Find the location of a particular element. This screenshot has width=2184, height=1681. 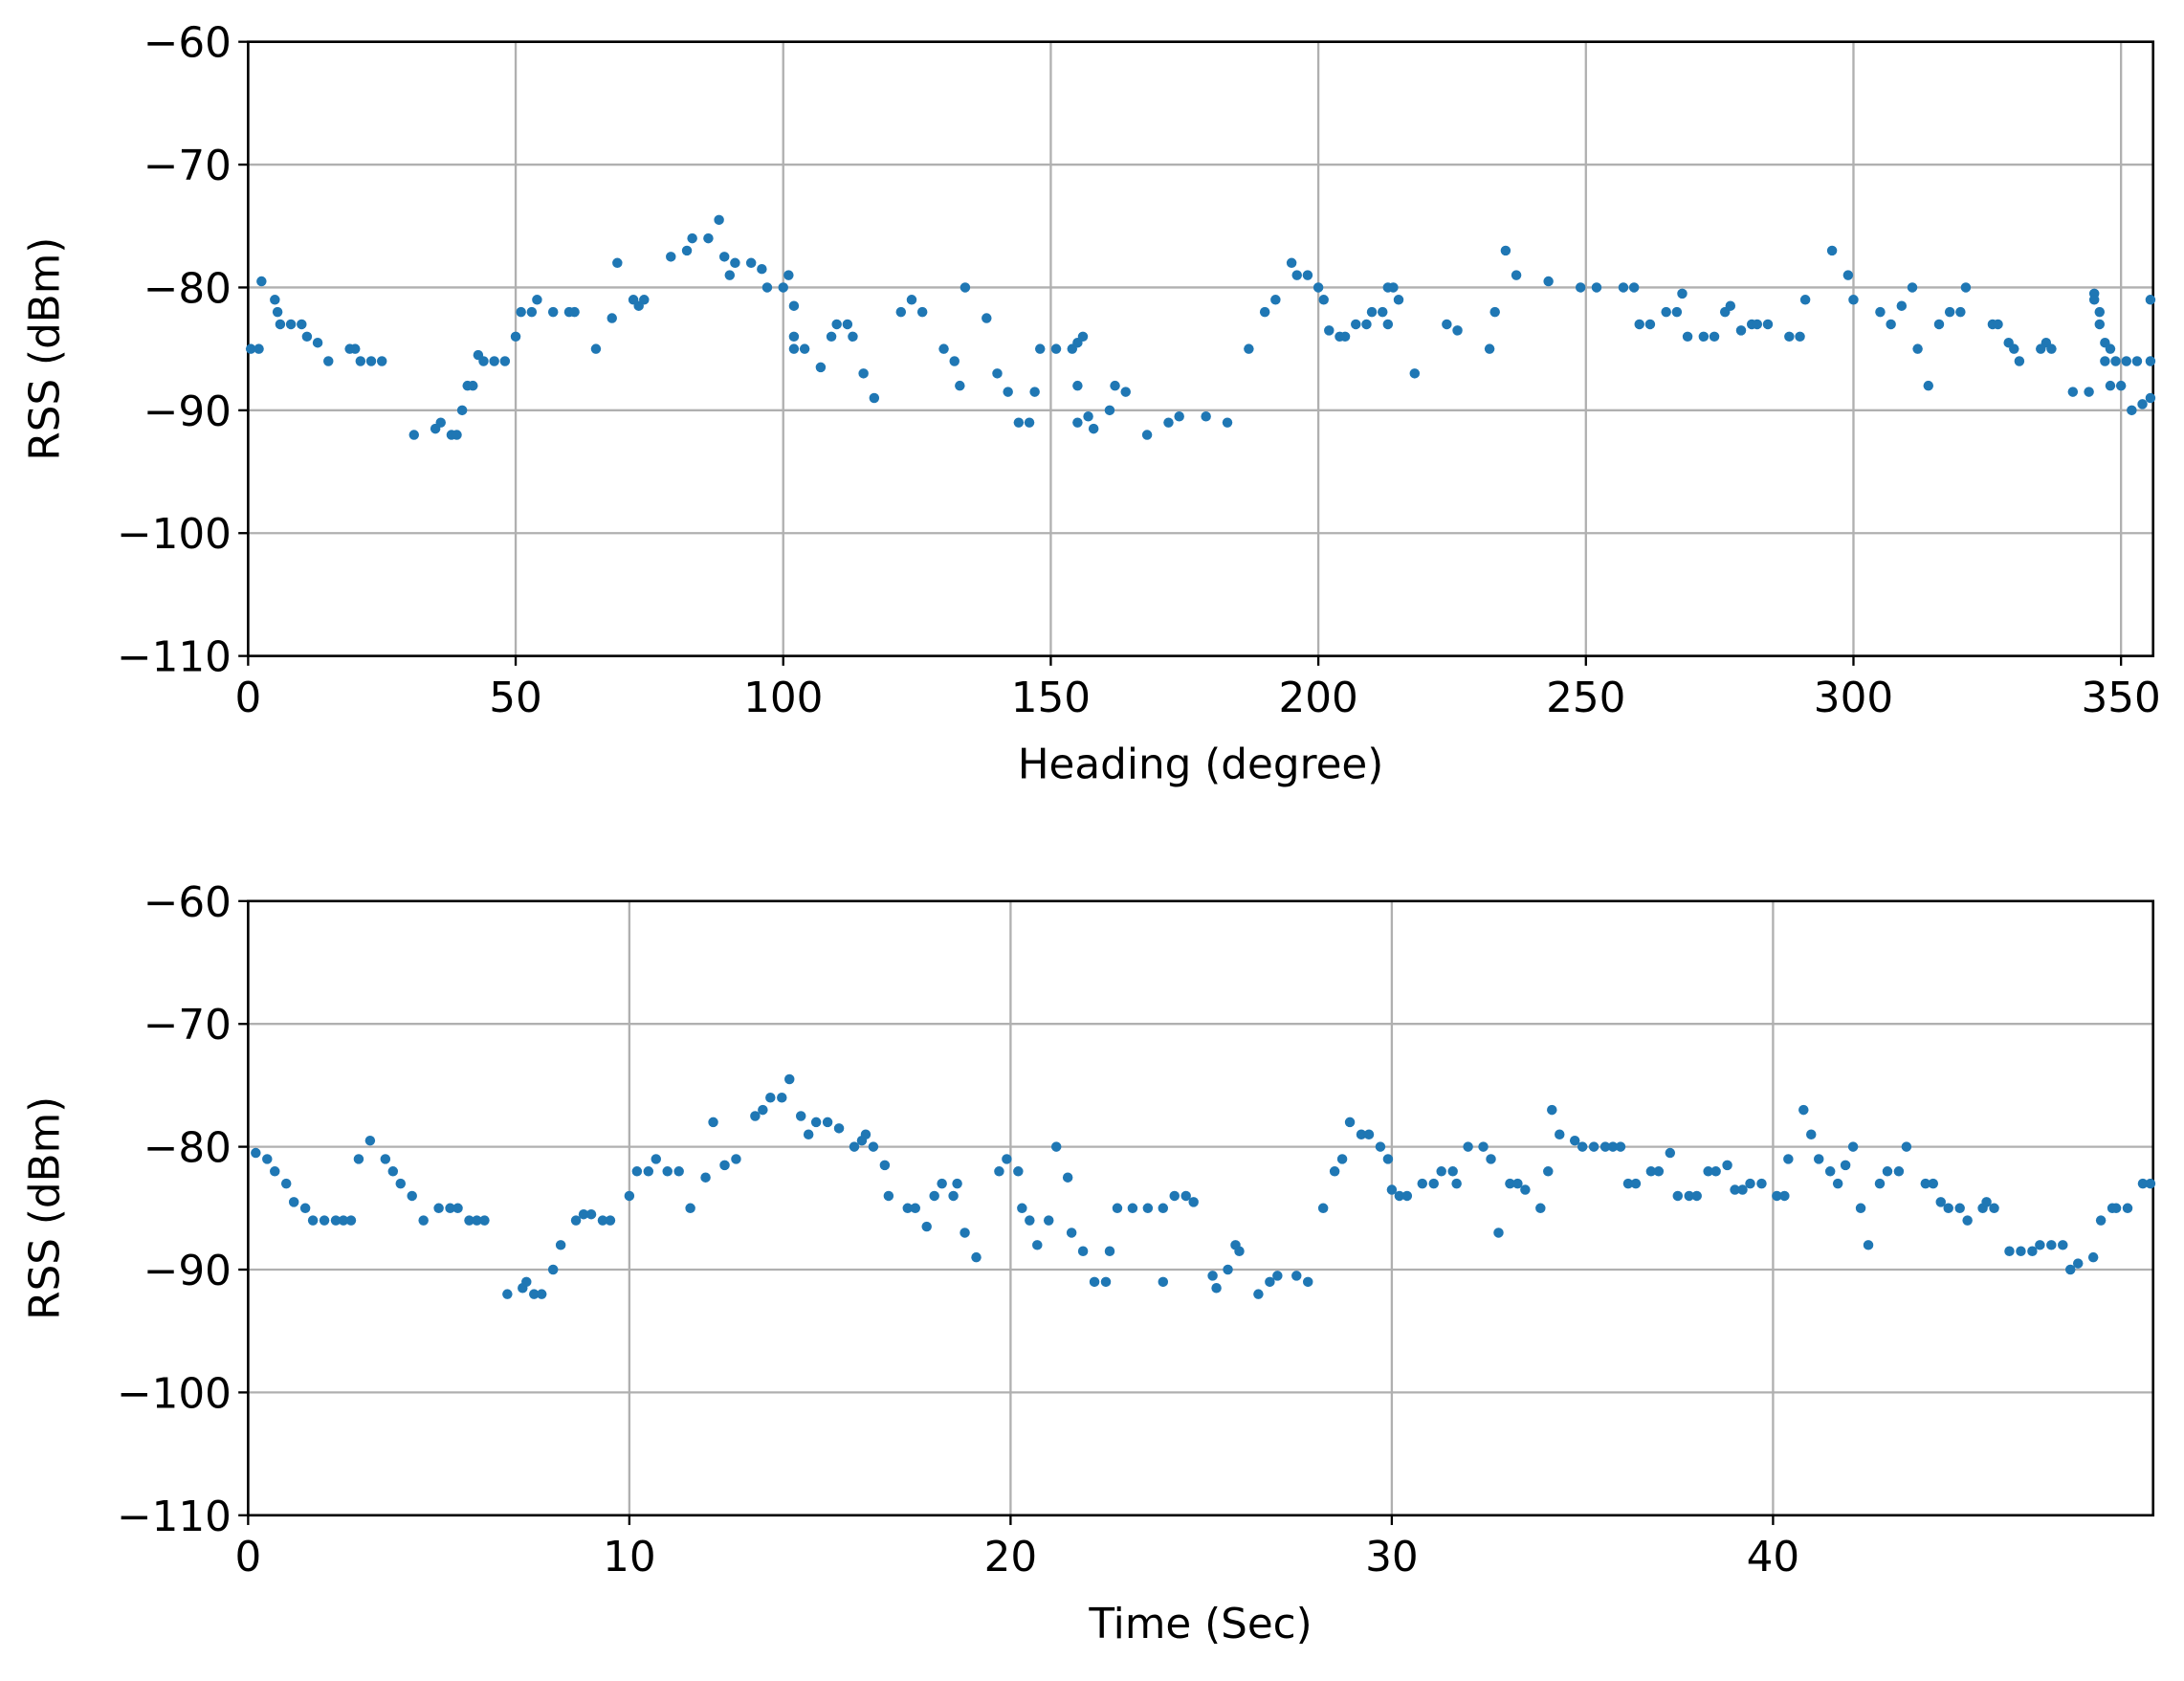

x-tick-label: 30 is located at coordinates (1392, 1557).